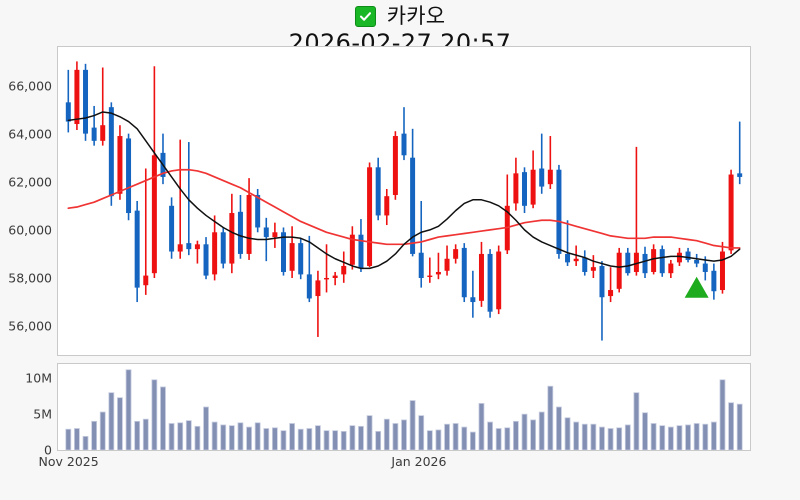 This screenshot has height=500, width=800. What do you see at coordinates (365, 16) in the screenshot?
I see `green-check-icon` at bounding box center [365, 16].